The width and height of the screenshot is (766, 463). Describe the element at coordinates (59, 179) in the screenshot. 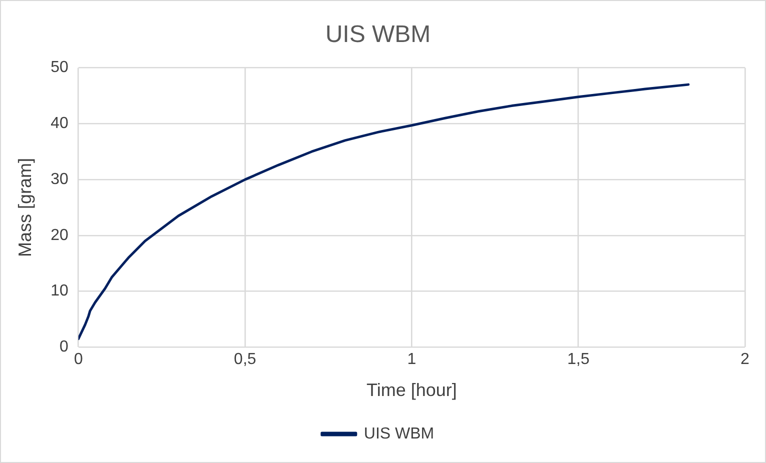

I see `y-tick-label: 30` at that location.